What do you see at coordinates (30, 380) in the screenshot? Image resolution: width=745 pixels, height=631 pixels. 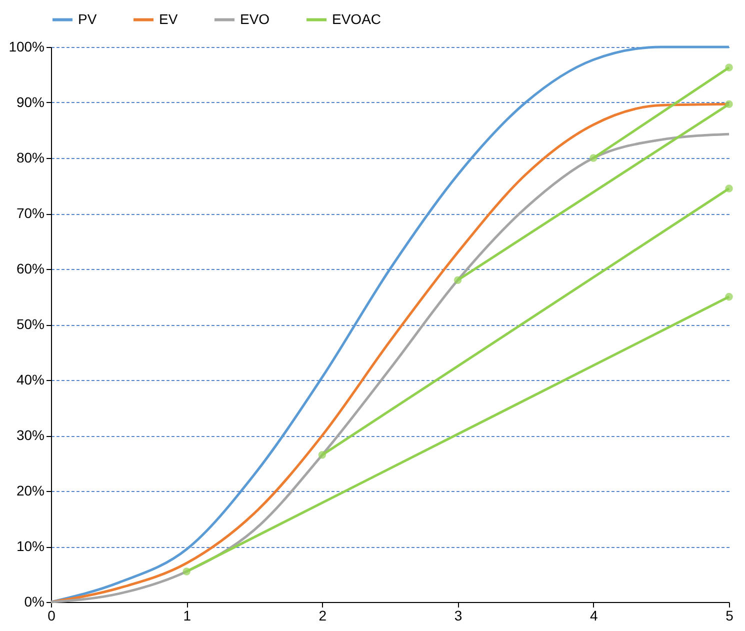 I see `y-tick-label: 40%` at bounding box center [30, 380].